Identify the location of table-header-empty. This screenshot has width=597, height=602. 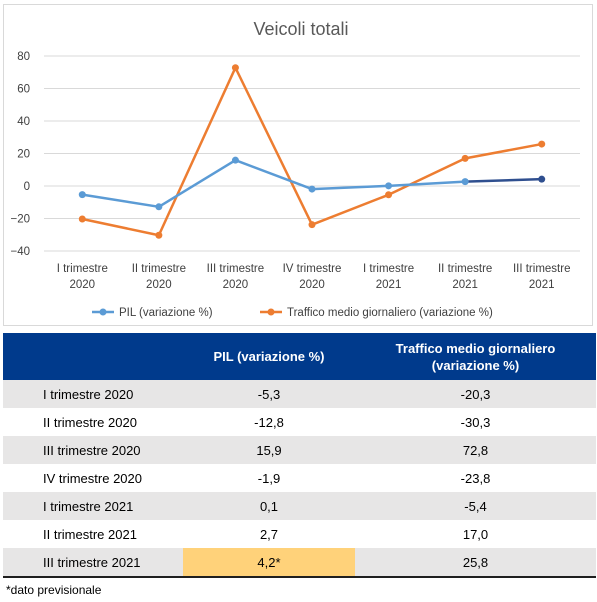
(93, 356).